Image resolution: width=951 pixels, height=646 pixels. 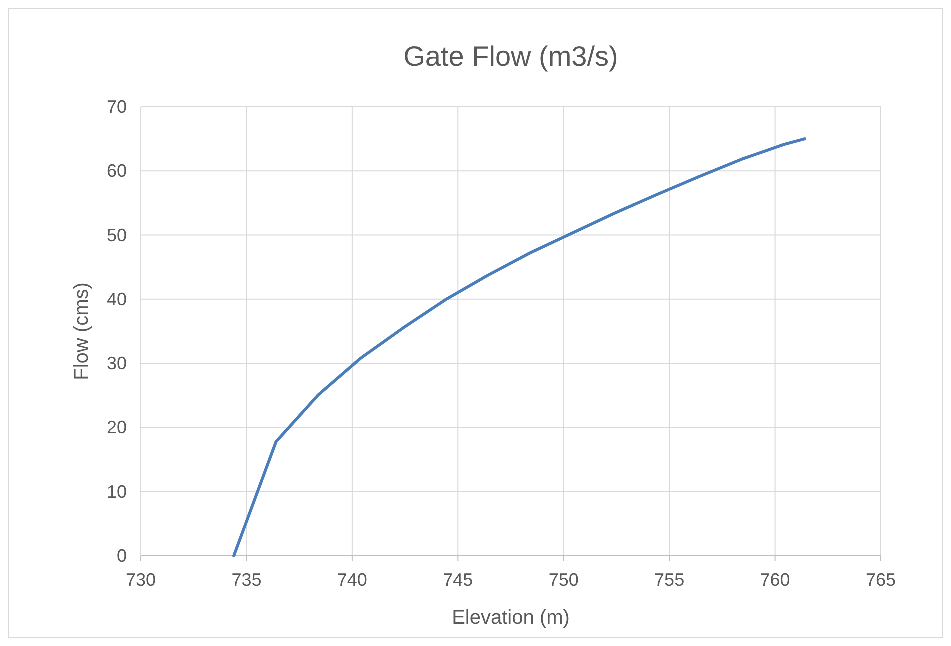 I want to click on x-tick-label: 765, so click(x=881, y=580).